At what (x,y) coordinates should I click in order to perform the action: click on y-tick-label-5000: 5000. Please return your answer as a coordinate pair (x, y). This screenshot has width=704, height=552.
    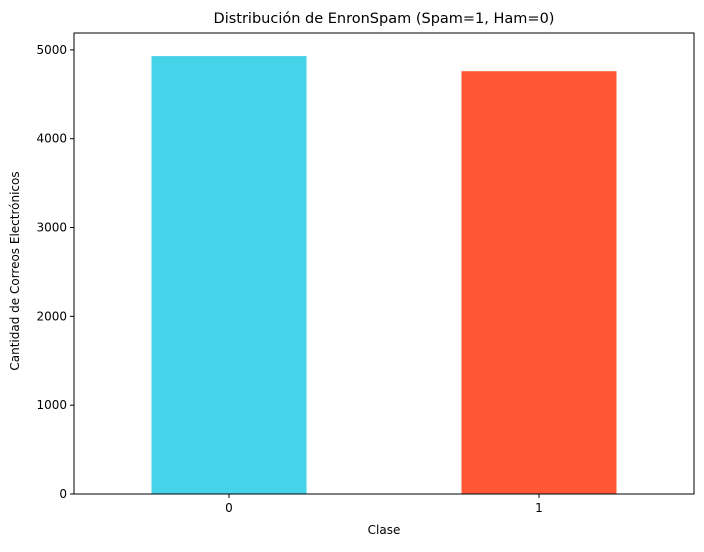
    Looking at the image, I should click on (51, 50).